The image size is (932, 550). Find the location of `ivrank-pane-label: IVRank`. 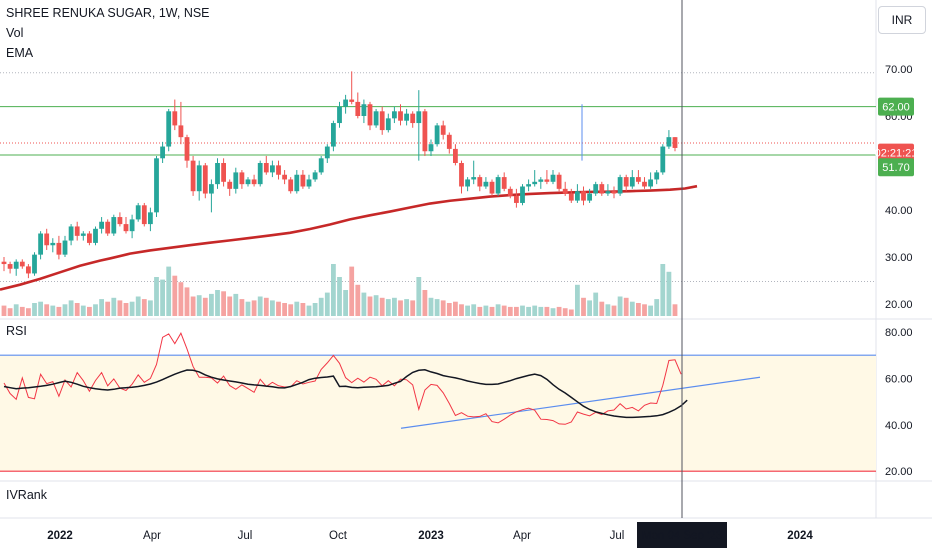

ivrank-pane-label: IVRank is located at coordinates (26, 495).